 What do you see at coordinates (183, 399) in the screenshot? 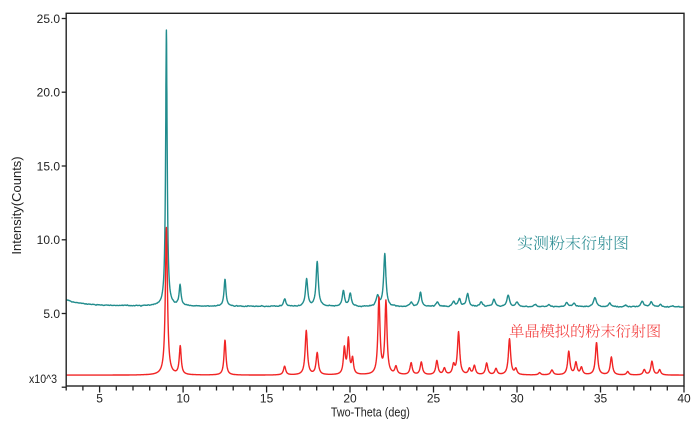
I see `svg-text: 10` at bounding box center [183, 399].